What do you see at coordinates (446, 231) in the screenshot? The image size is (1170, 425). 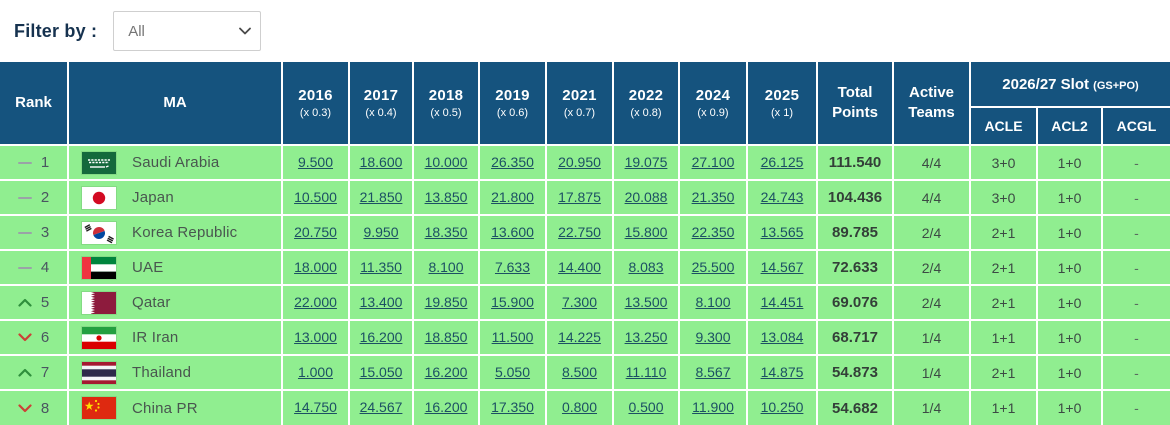 I see `points-link: 18.350` at bounding box center [446, 231].